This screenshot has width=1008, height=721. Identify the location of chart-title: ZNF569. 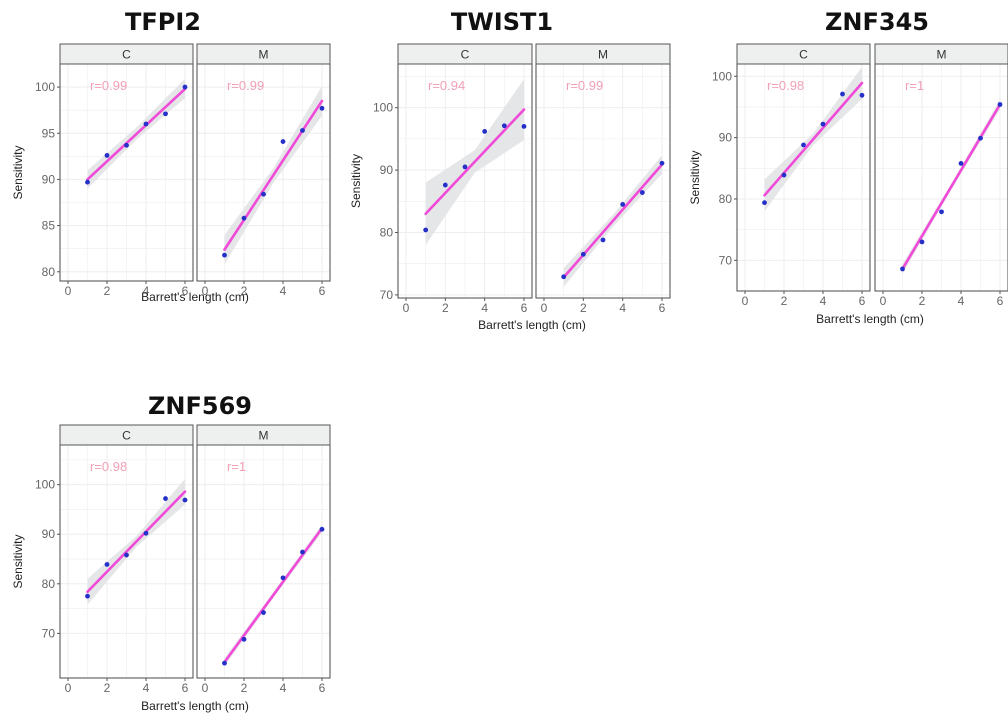
(200, 406).